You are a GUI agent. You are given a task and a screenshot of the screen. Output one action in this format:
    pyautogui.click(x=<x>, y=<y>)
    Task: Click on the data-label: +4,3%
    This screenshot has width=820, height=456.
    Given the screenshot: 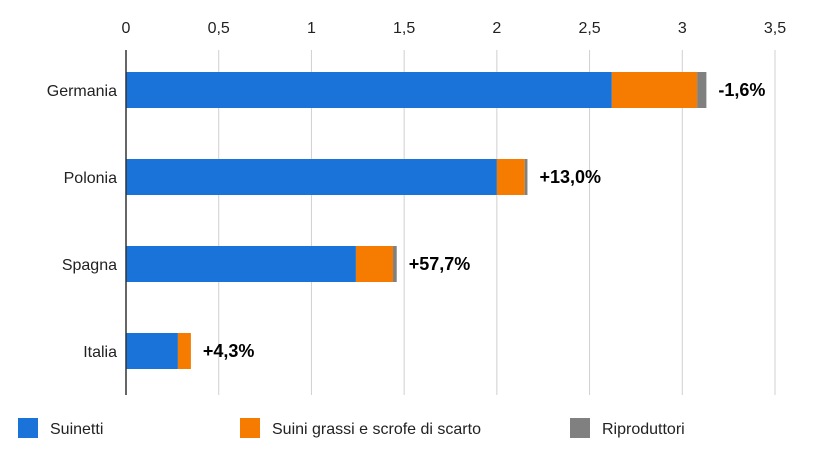 What is the action you would take?
    pyautogui.click(x=229, y=351)
    